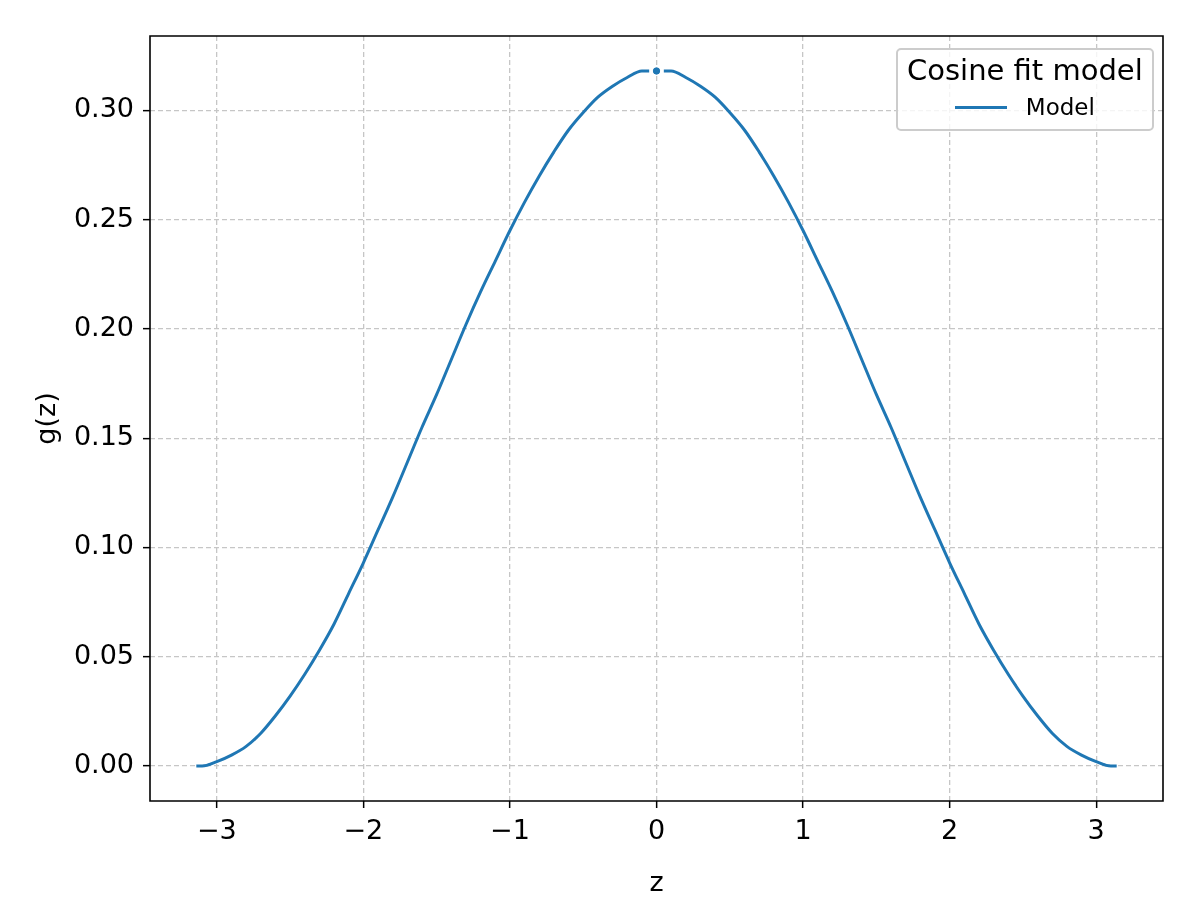 This screenshot has height=900, width=1200. What do you see at coordinates (216, 830) in the screenshot?
I see `x-tick-label: −3` at bounding box center [216, 830].